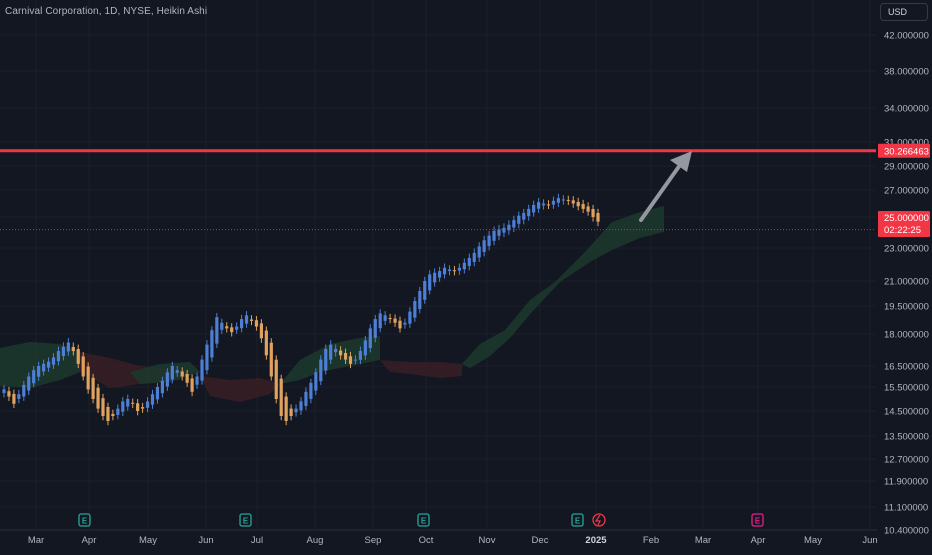 Image resolution: width=932 pixels, height=555 pixels. What do you see at coordinates (904, 12) in the screenshot?
I see `currency-button: USD` at bounding box center [904, 12].